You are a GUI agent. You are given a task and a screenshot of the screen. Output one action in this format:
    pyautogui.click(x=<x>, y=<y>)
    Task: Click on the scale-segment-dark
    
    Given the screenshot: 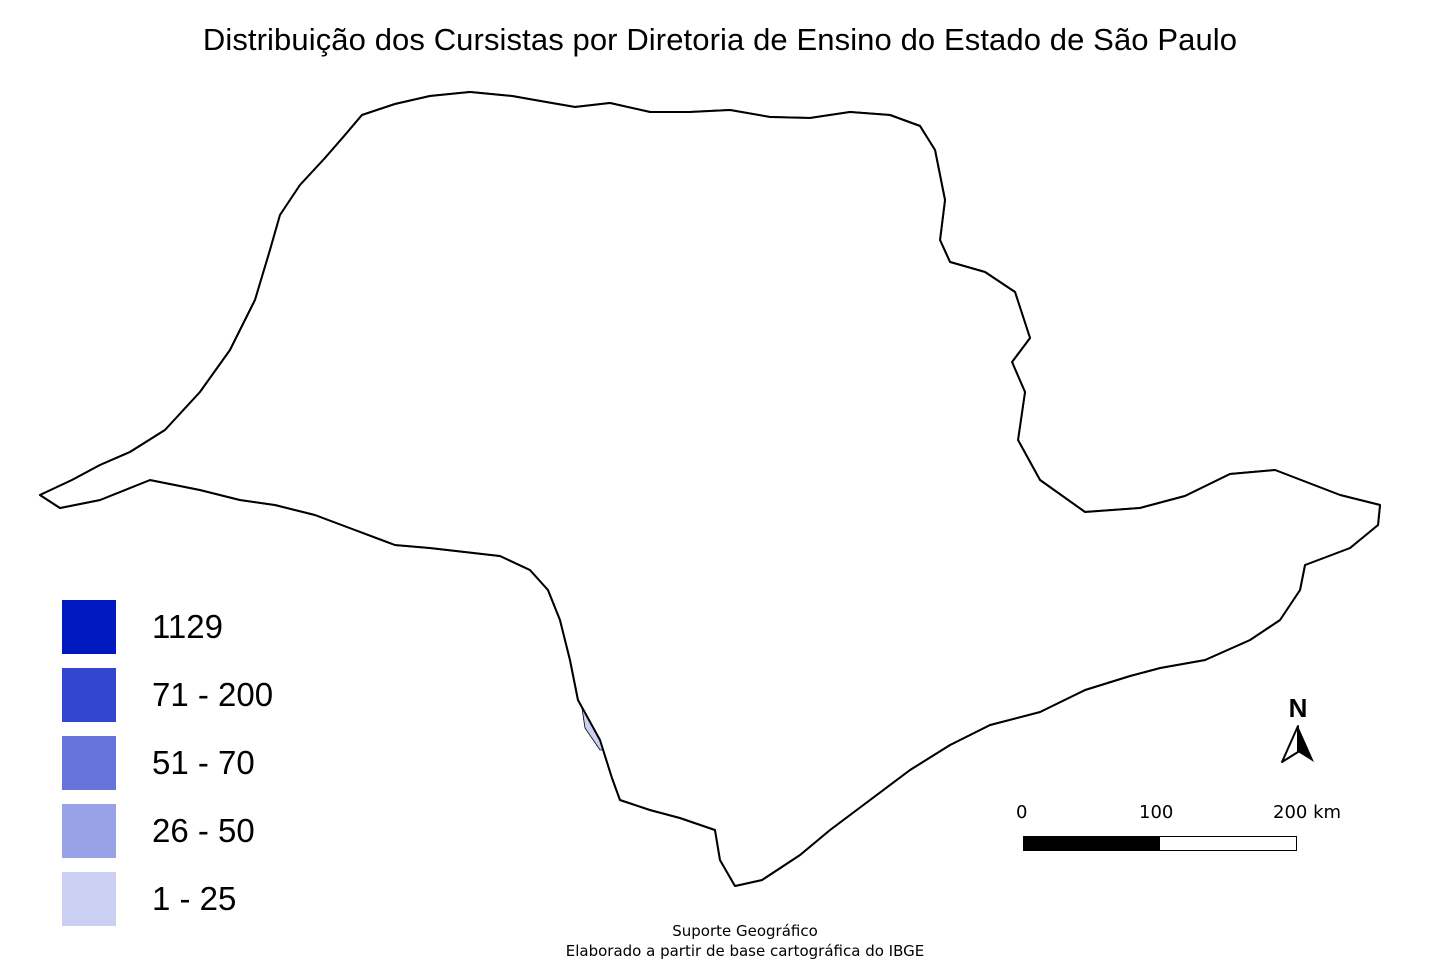 What is the action you would take?
    pyautogui.click(x=1092, y=843)
    